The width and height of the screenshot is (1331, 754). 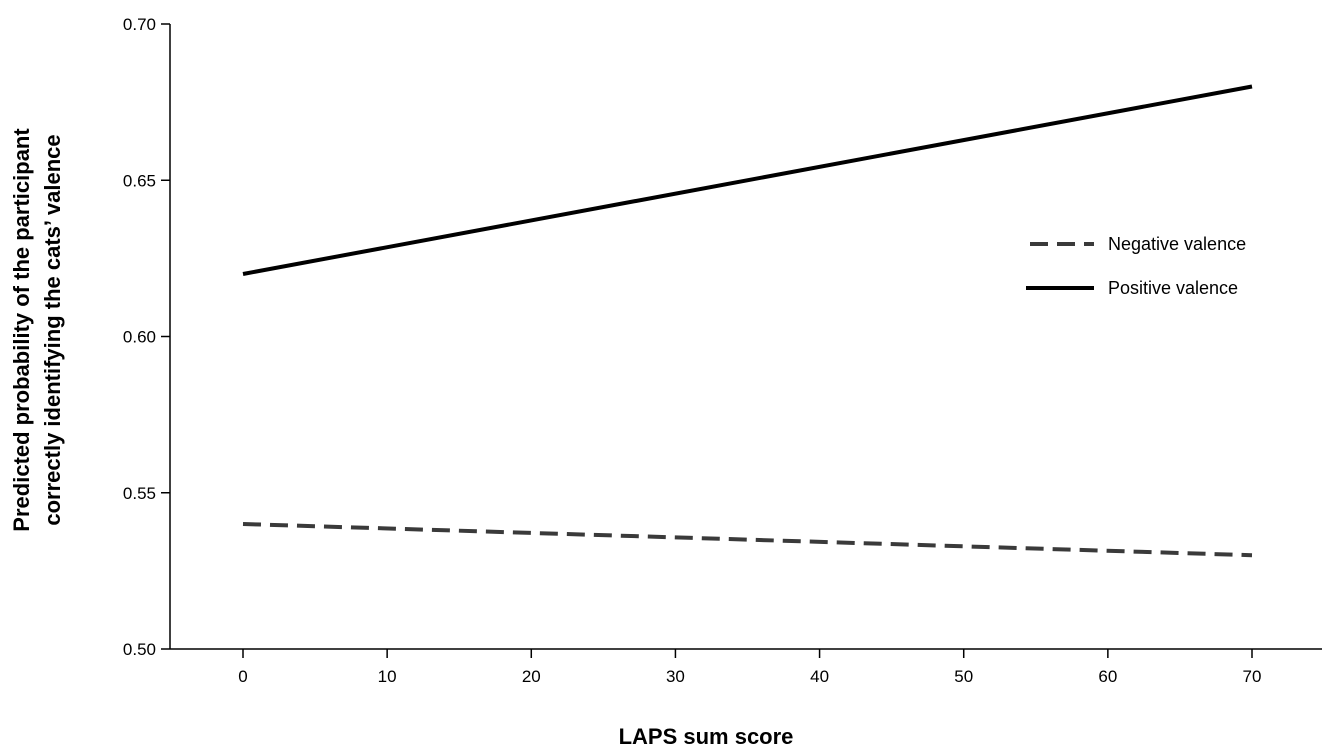 What do you see at coordinates (675, 676) in the screenshot?
I see `x-tick-label: 30` at bounding box center [675, 676].